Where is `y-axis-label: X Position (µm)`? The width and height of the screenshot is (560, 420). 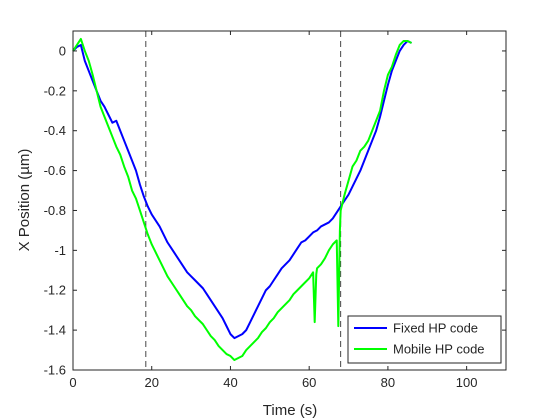
y-axis-label: X Position (µm) is located at coordinates (24, 200).